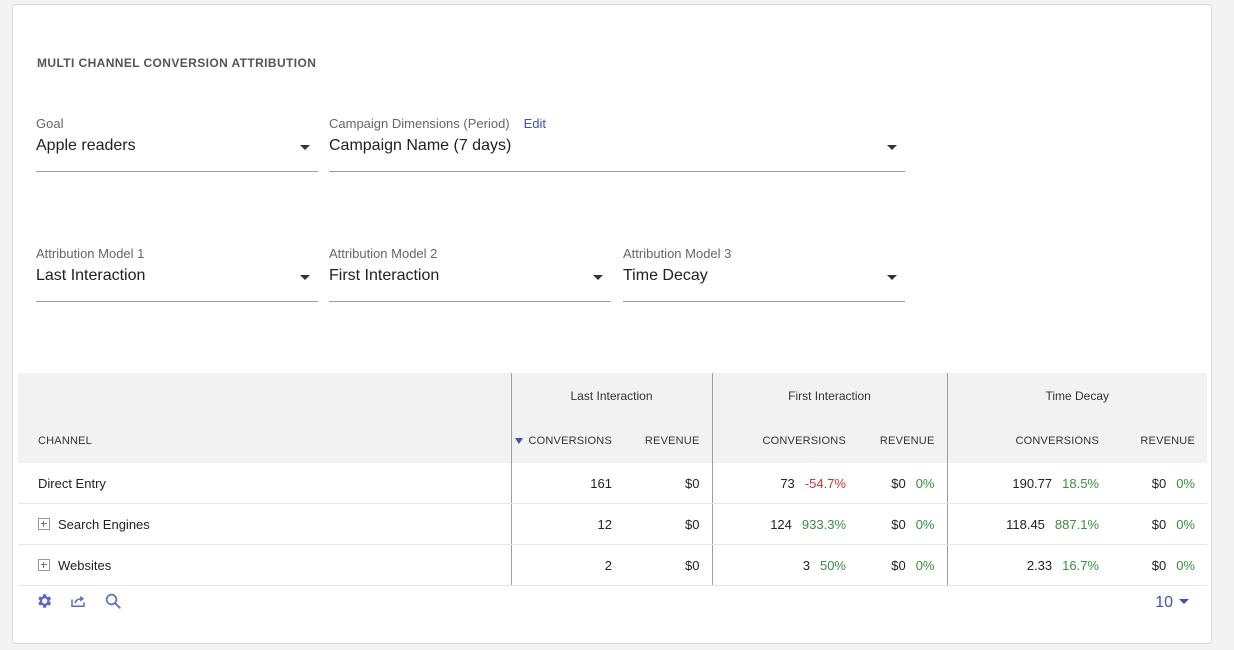  I want to click on search-icon, so click(113, 603).